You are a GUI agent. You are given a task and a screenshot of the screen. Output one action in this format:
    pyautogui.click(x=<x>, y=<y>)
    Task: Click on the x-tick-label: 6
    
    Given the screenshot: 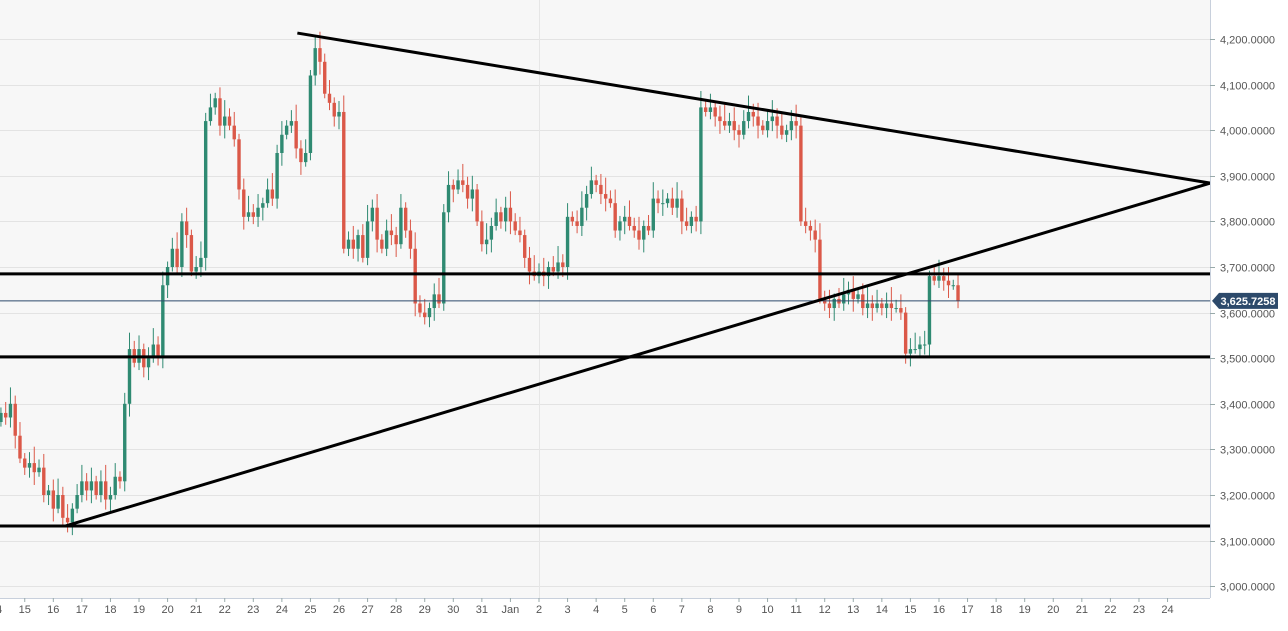 What is the action you would take?
    pyautogui.click(x=653, y=610)
    